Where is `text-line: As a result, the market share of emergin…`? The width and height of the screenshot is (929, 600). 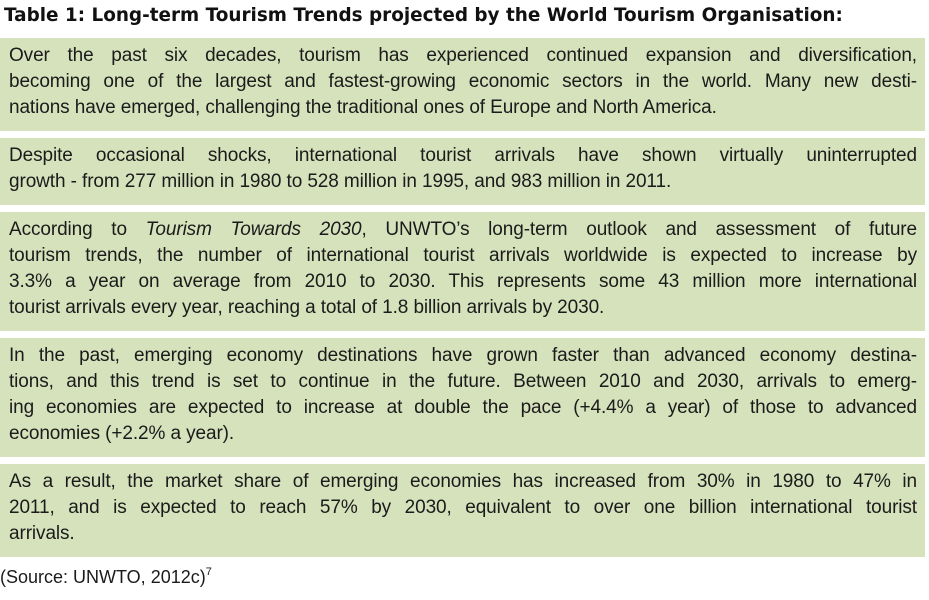
text-line: As a result, the market share of emergin… is located at coordinates (463, 481).